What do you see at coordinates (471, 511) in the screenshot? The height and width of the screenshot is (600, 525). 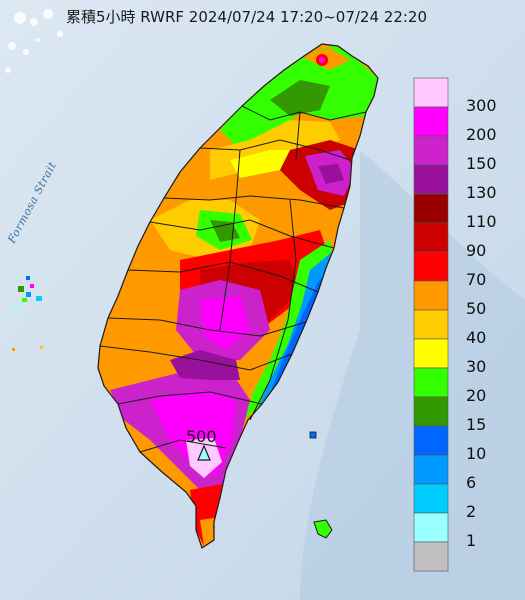 I see `legend-label: 2` at bounding box center [471, 511].